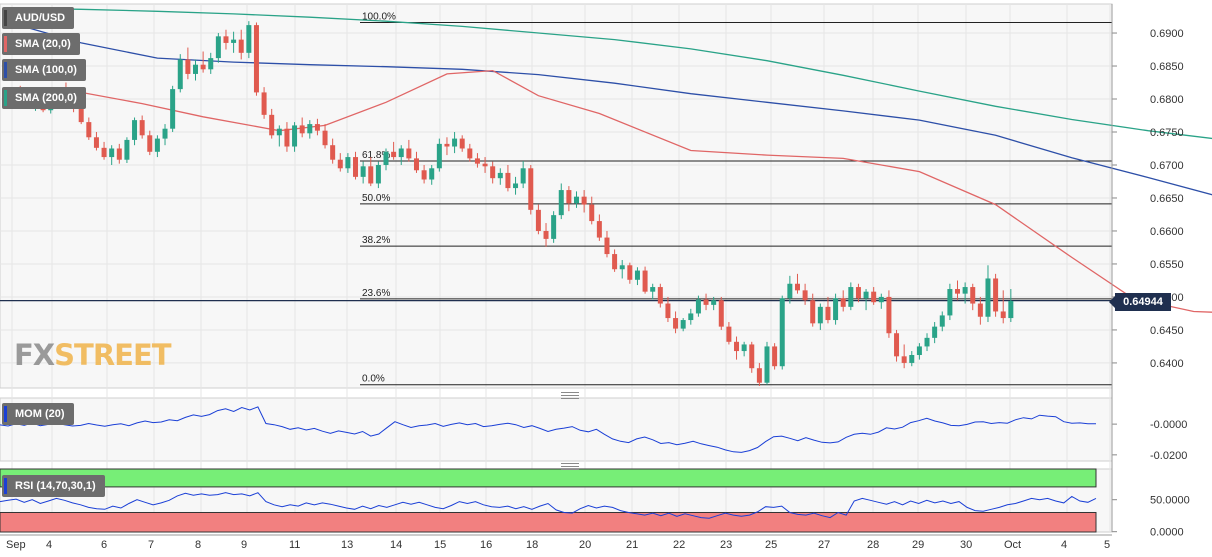 This screenshot has height=557, width=1212. I want to click on y-tick-label: 0.6450, so click(1167, 331).